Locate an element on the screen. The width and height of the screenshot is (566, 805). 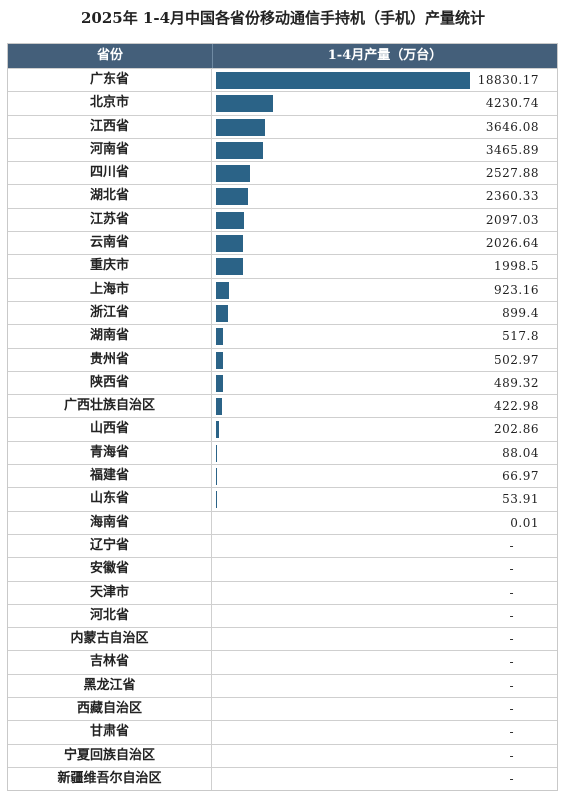
value-cell: 517.8 is located at coordinates (384, 336).